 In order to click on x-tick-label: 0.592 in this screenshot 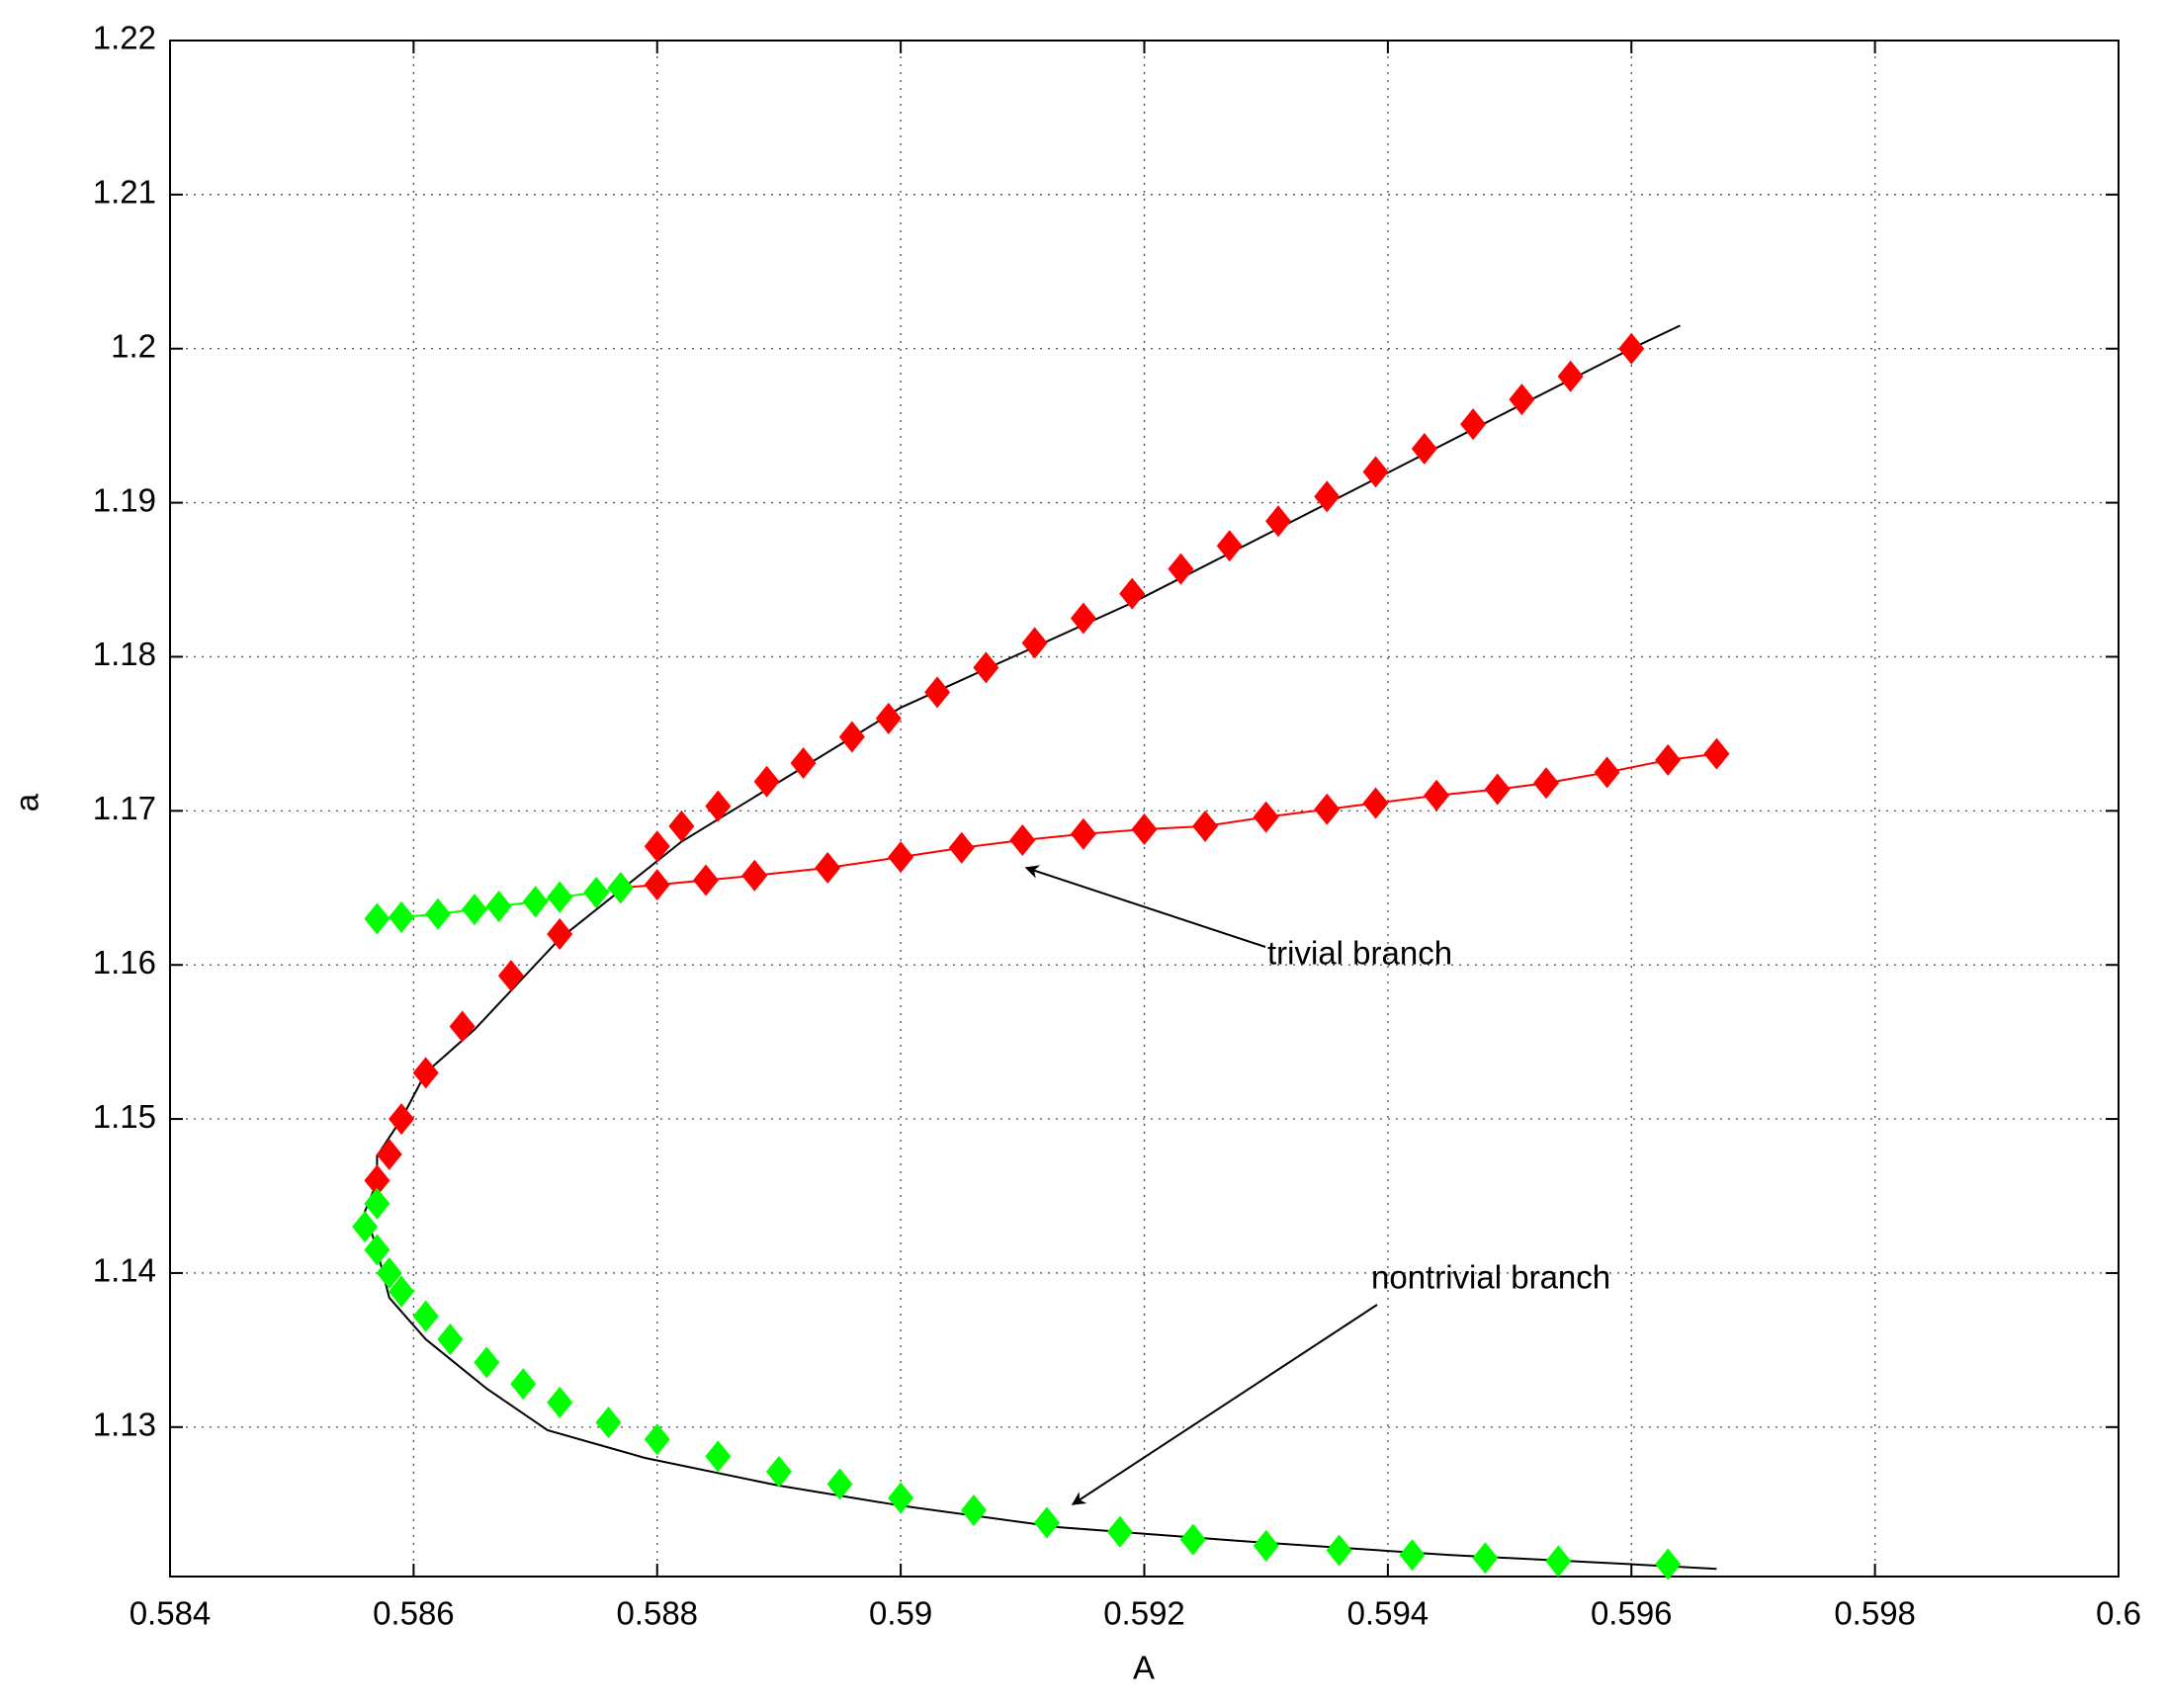, I will do `click(1144, 1614)`.